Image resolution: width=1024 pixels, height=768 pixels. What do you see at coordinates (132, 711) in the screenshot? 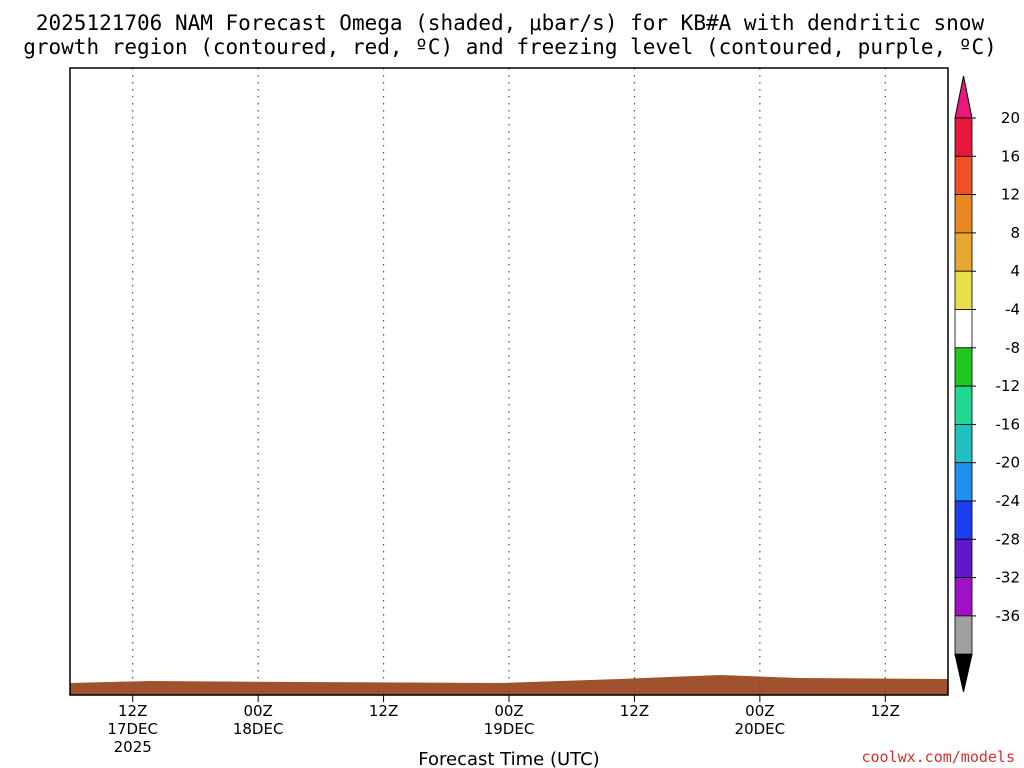
I see `x-tick-label-12-0: 12Z` at bounding box center [132, 711].